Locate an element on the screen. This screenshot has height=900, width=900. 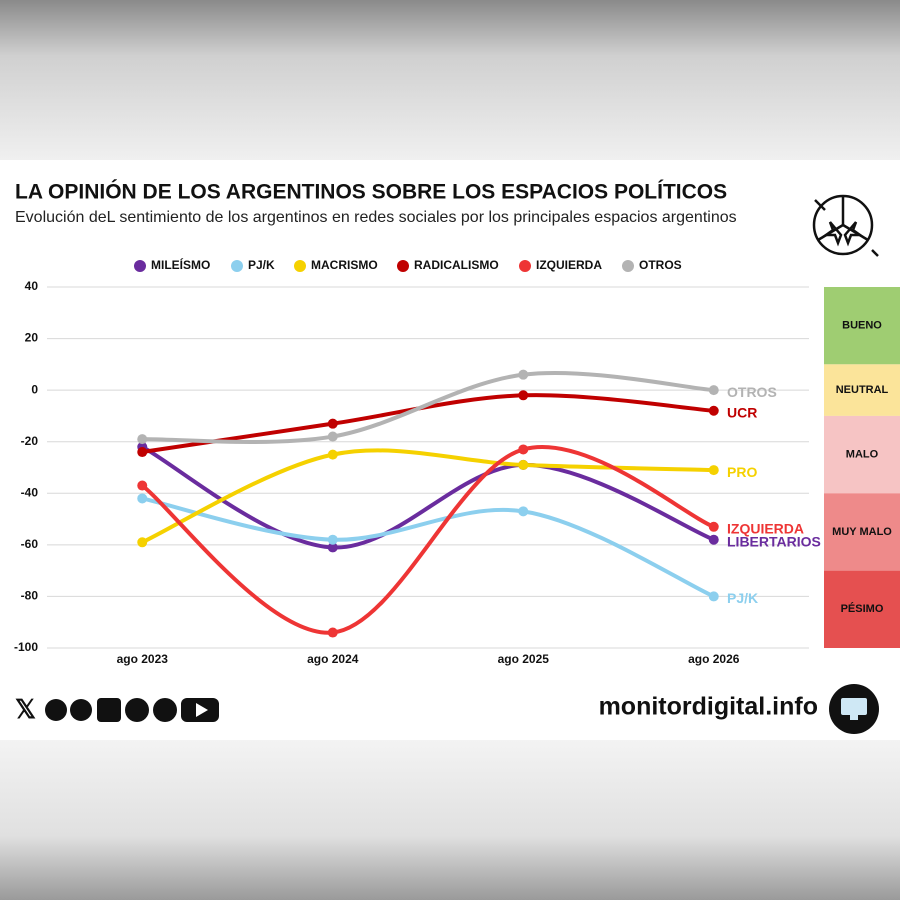
y-tick-label: -100 is located at coordinates (26, 647).